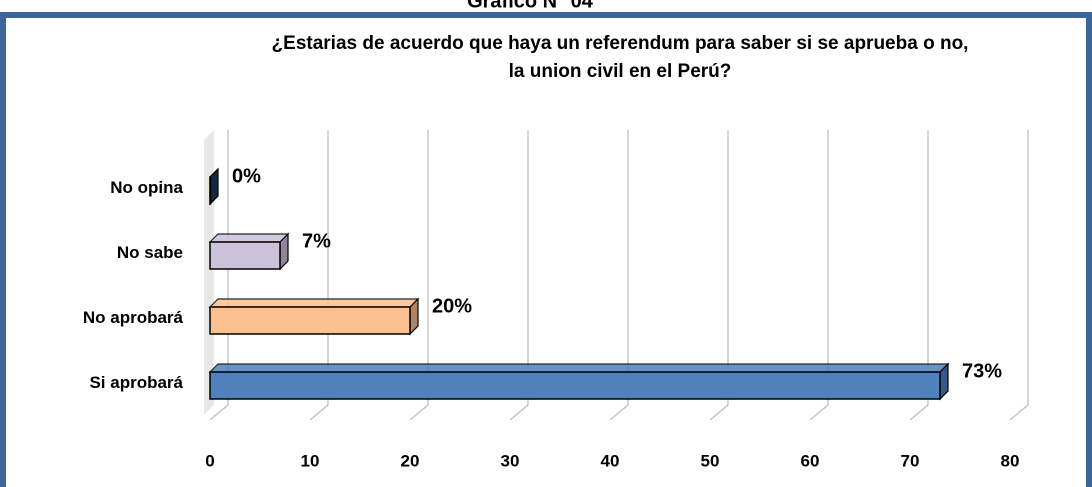 This screenshot has height=487, width=1092. What do you see at coordinates (510, 460) in the screenshot?
I see `x-tick-label: 30` at bounding box center [510, 460].